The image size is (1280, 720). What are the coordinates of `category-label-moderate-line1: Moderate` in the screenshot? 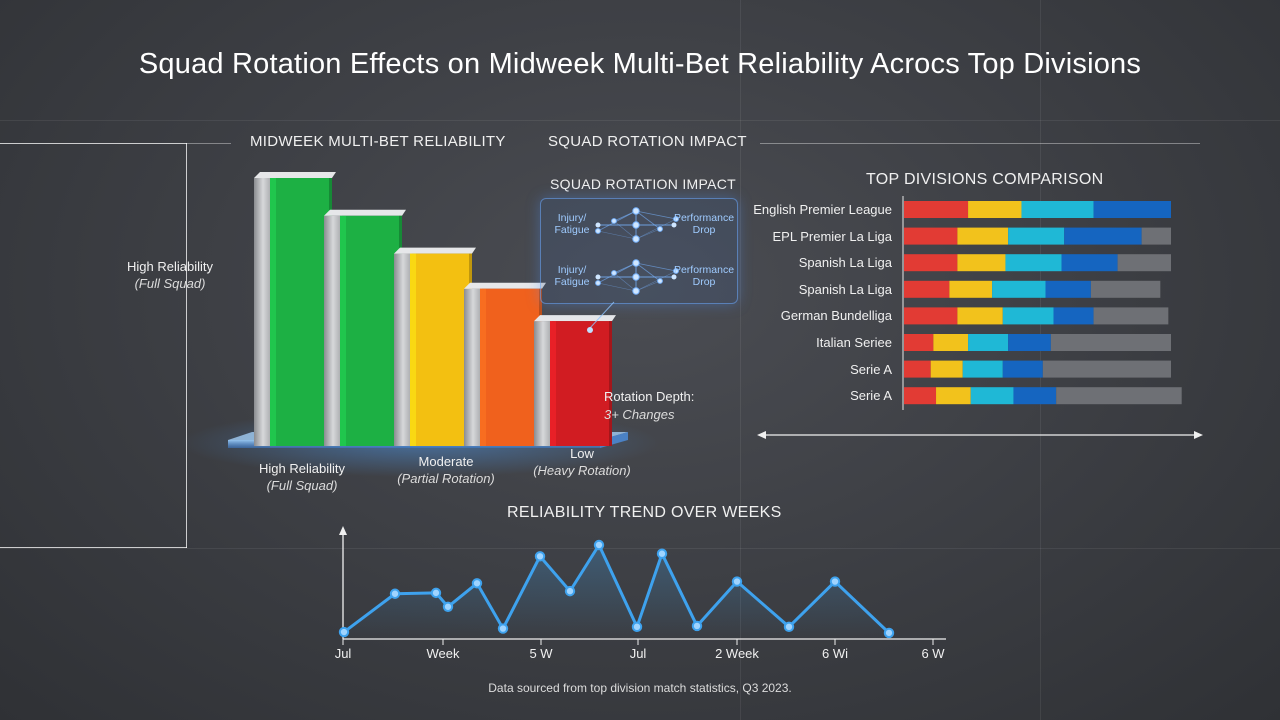 It's located at (446, 461).